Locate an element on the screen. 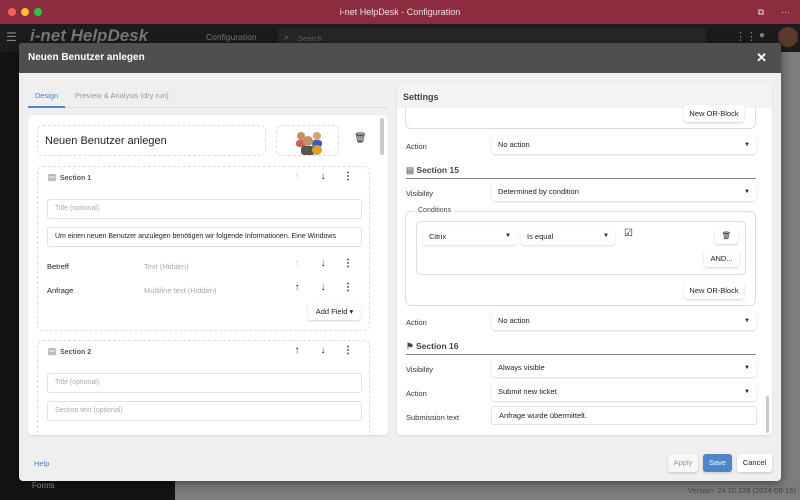 This screenshot has width=800, height=500. section-name: Section 1 is located at coordinates (76, 178).